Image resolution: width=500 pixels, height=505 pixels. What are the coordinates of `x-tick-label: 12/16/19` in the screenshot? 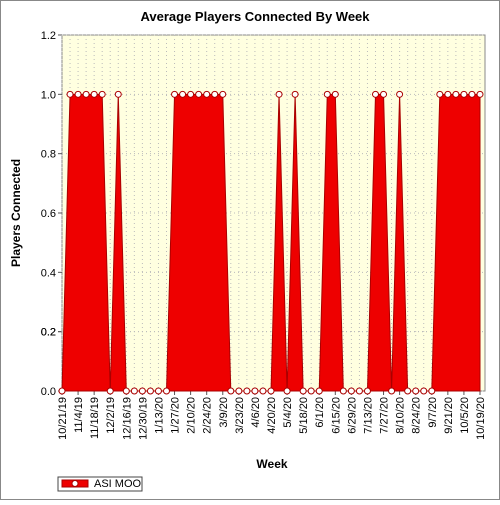 It's located at (127, 418).